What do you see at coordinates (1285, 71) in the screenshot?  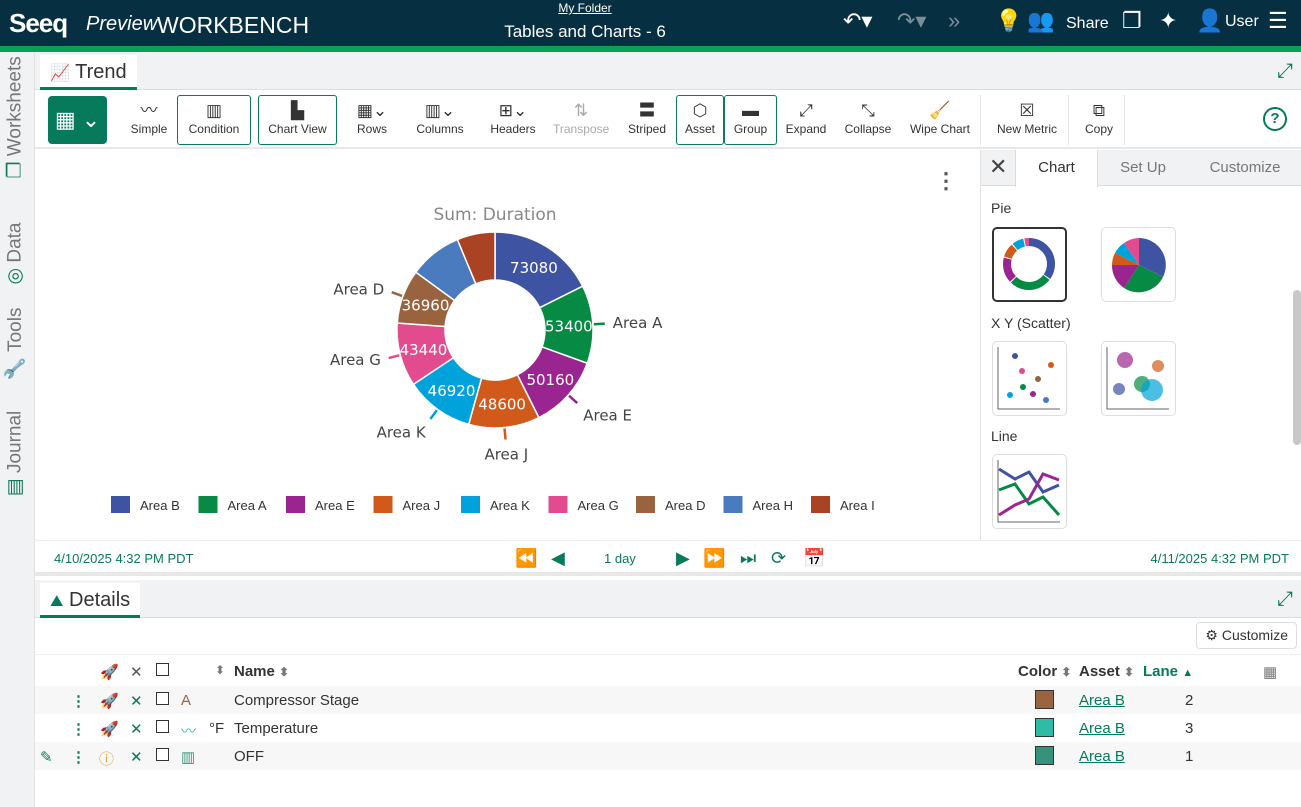 I see `maximize-icon: ⤢` at bounding box center [1285, 71].